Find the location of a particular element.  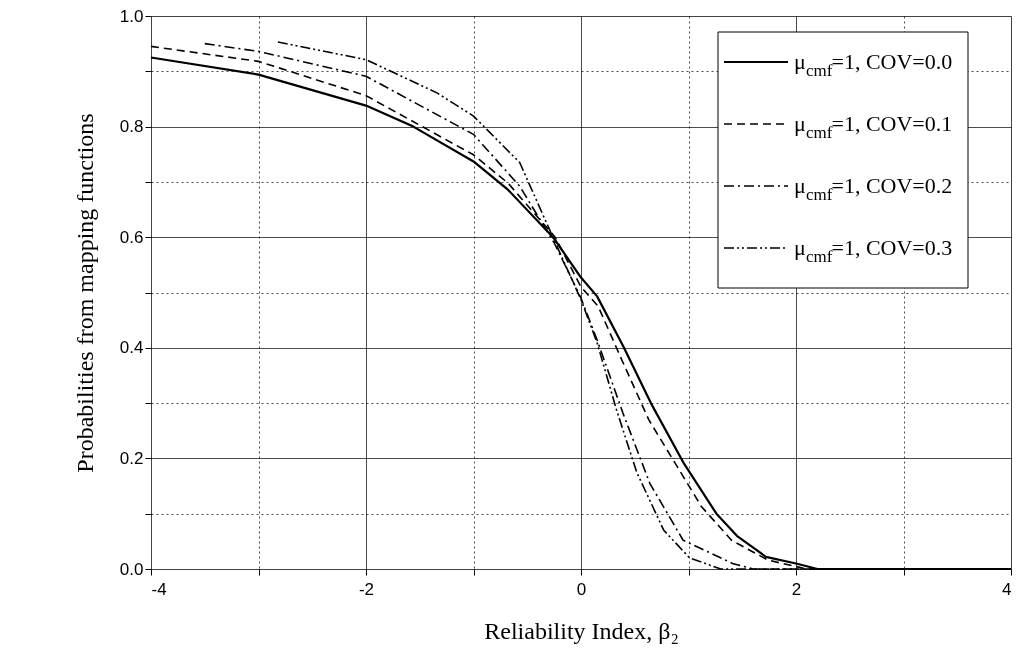

x-tick-label: -2 is located at coordinates (366, 589).